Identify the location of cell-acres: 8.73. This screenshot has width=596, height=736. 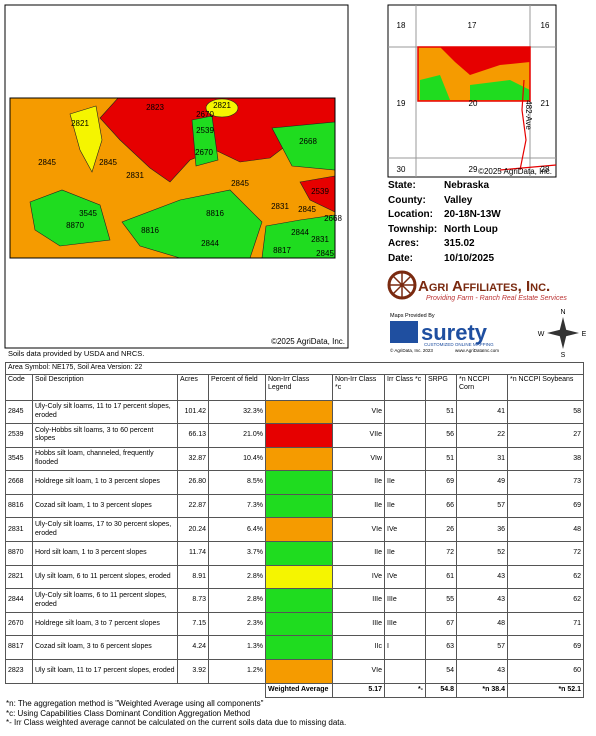
(193, 600).